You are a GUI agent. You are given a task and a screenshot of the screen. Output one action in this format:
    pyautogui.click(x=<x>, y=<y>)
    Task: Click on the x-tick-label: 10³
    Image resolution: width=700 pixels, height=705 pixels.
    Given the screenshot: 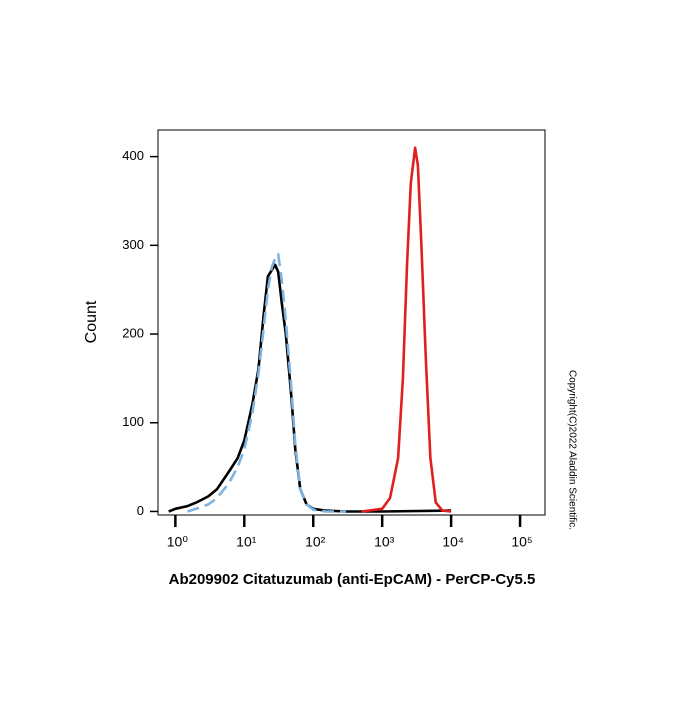 What is the action you would take?
    pyautogui.click(x=384, y=542)
    